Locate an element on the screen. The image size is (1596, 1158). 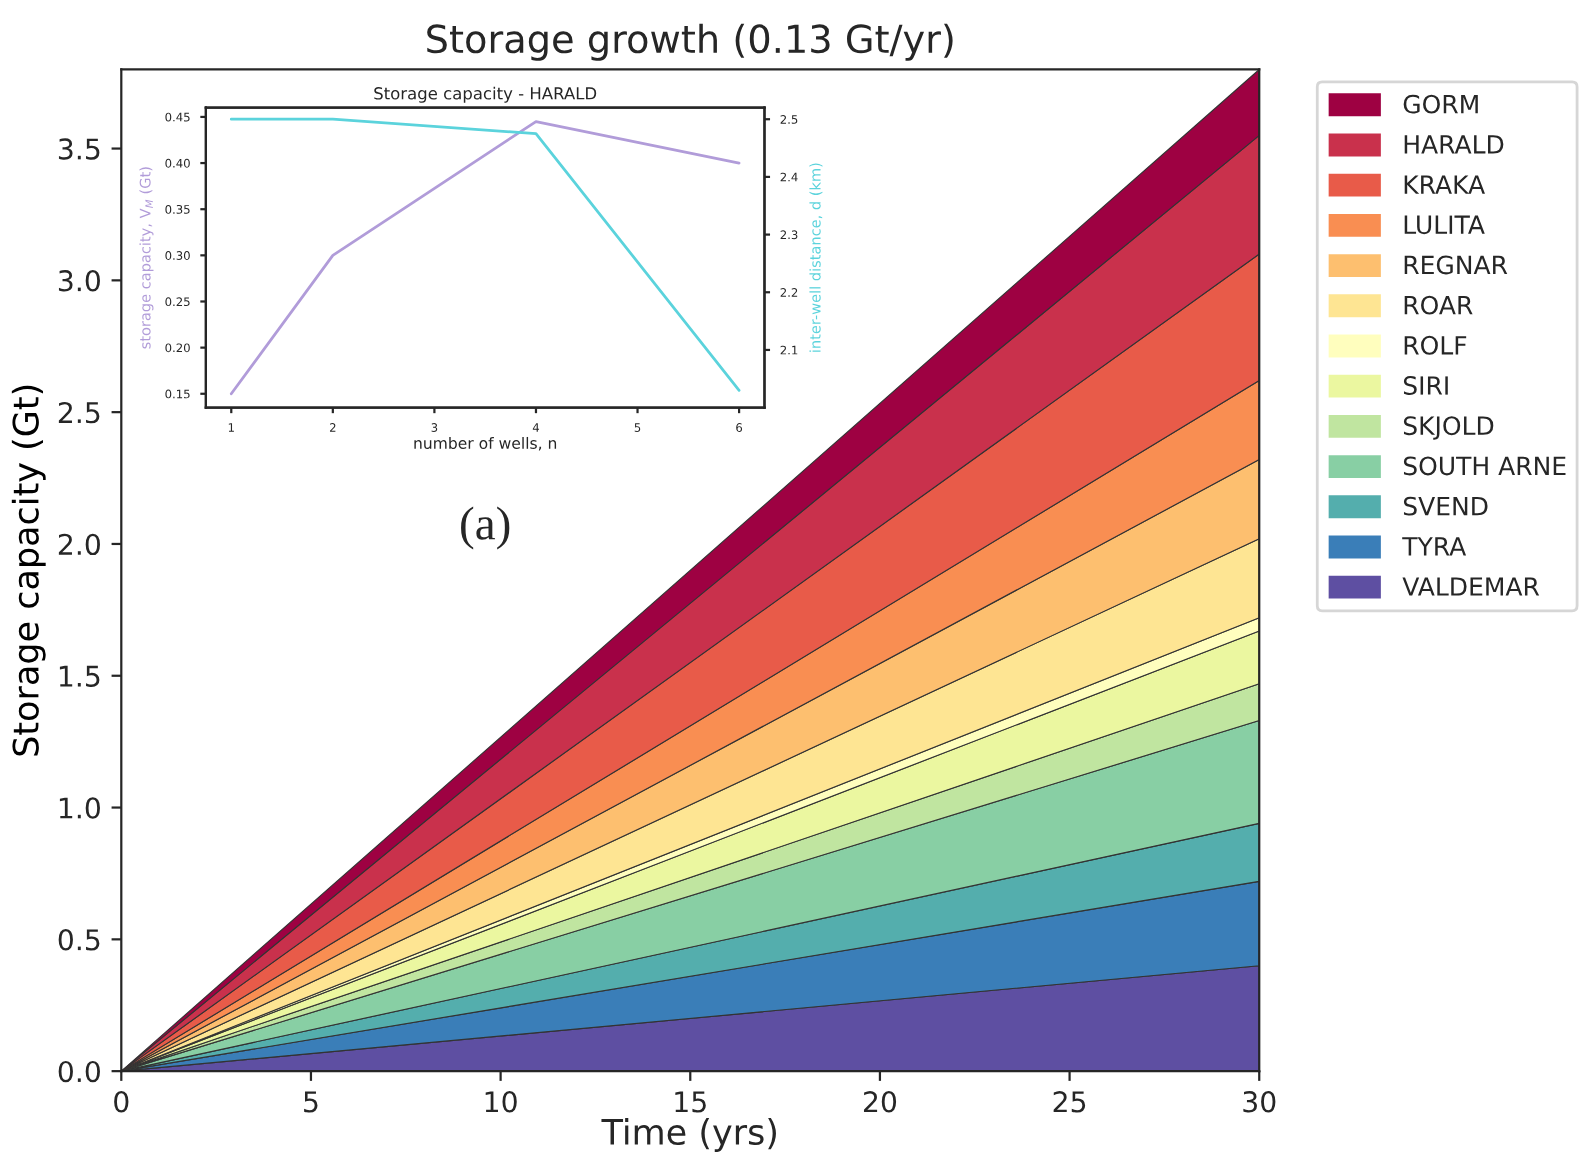
y-tick-label: 1.0 is located at coordinates (79, 808).